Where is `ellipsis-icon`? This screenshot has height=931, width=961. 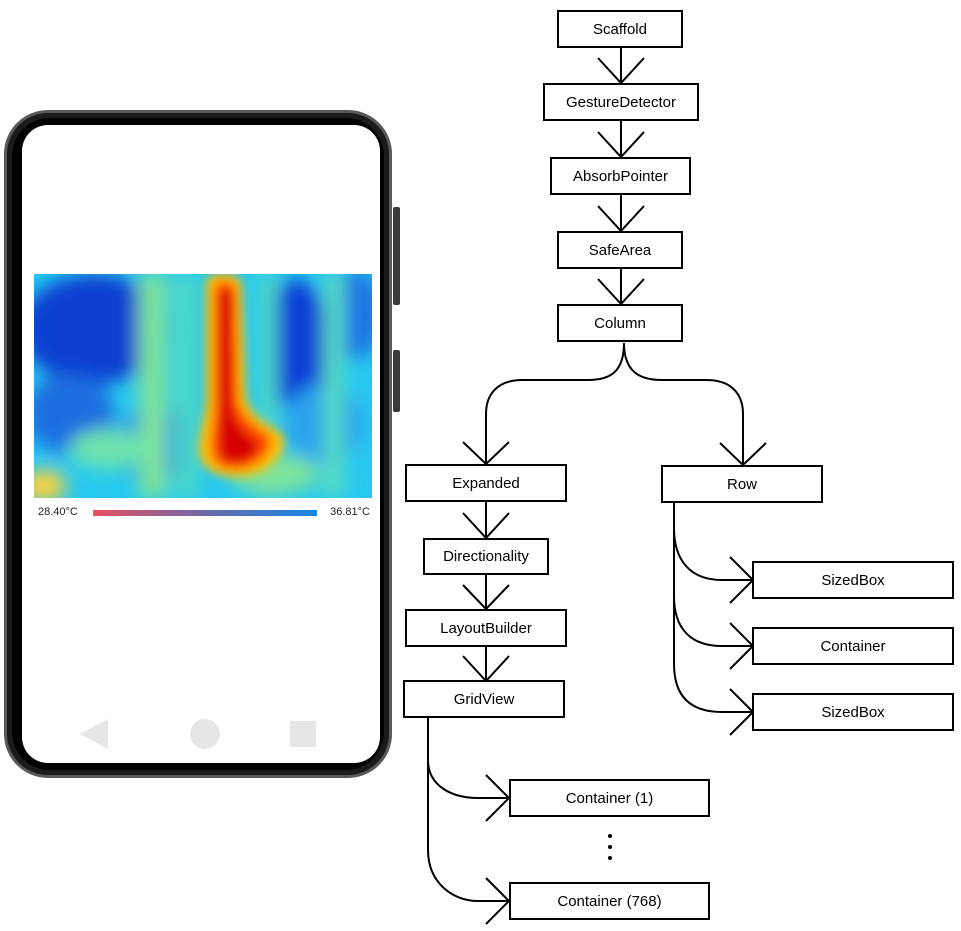
ellipsis-icon is located at coordinates (610, 848).